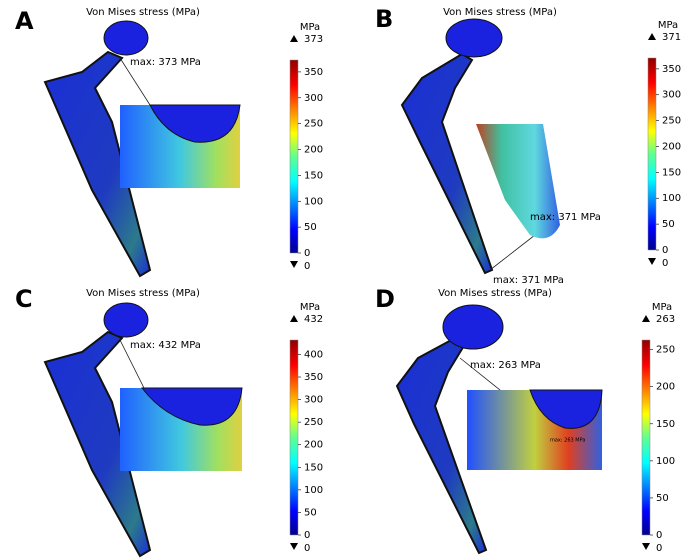 Image resolution: width=691 pixels, height=560 pixels. I want to click on implant-d, so click(499, 429).